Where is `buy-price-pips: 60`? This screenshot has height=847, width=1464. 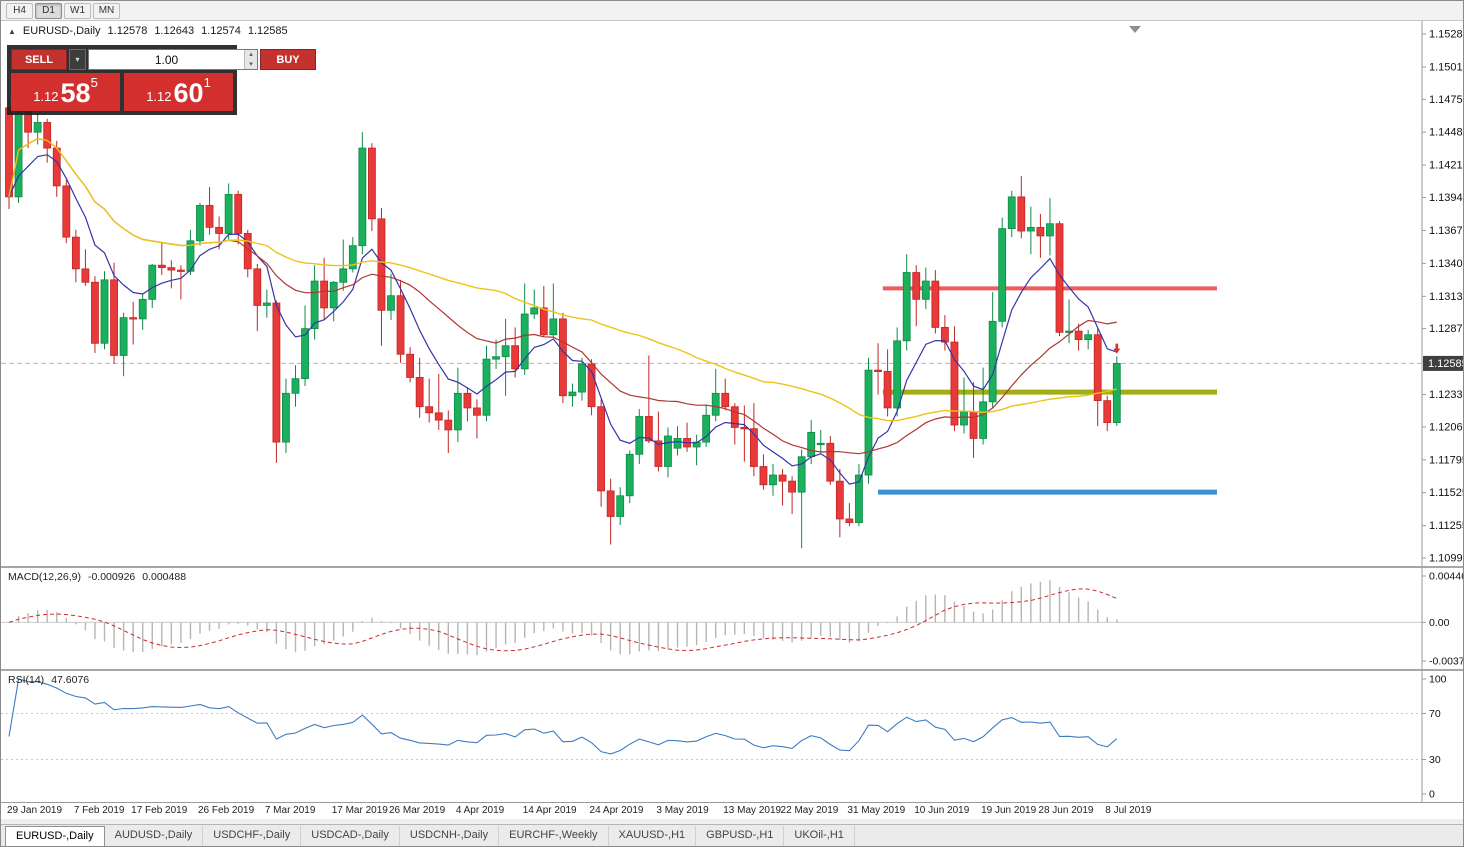
buy-price-pips: 60 is located at coordinates (188, 93).